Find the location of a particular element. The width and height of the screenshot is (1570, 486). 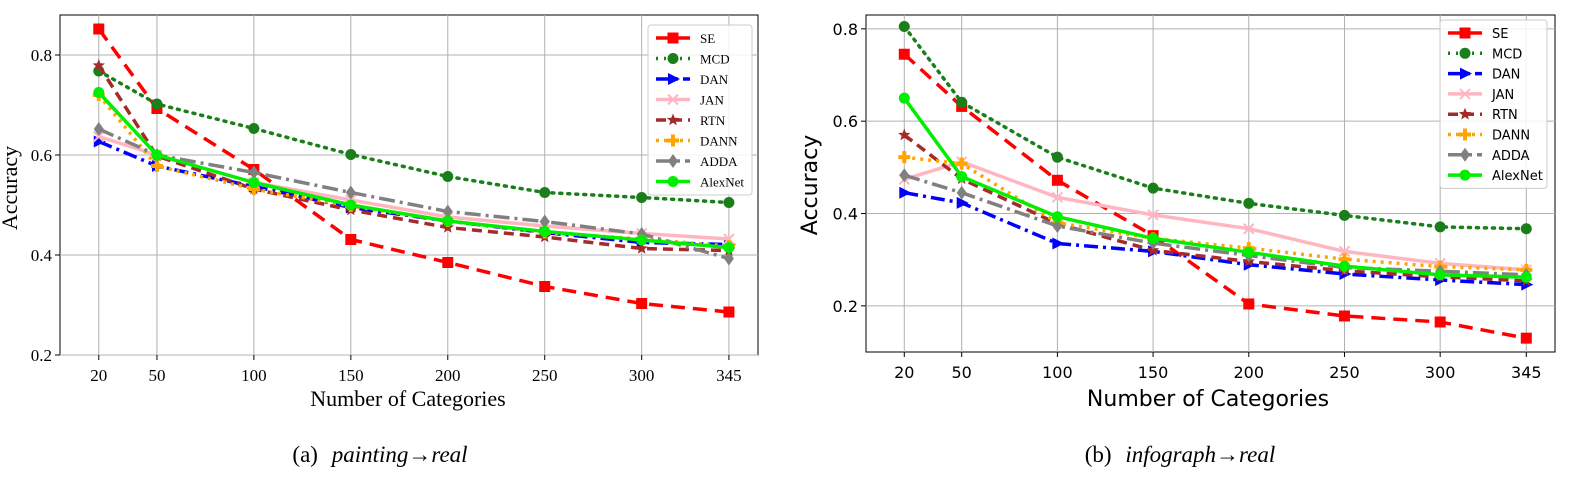

series-line-mcd is located at coordinates (414, 137).